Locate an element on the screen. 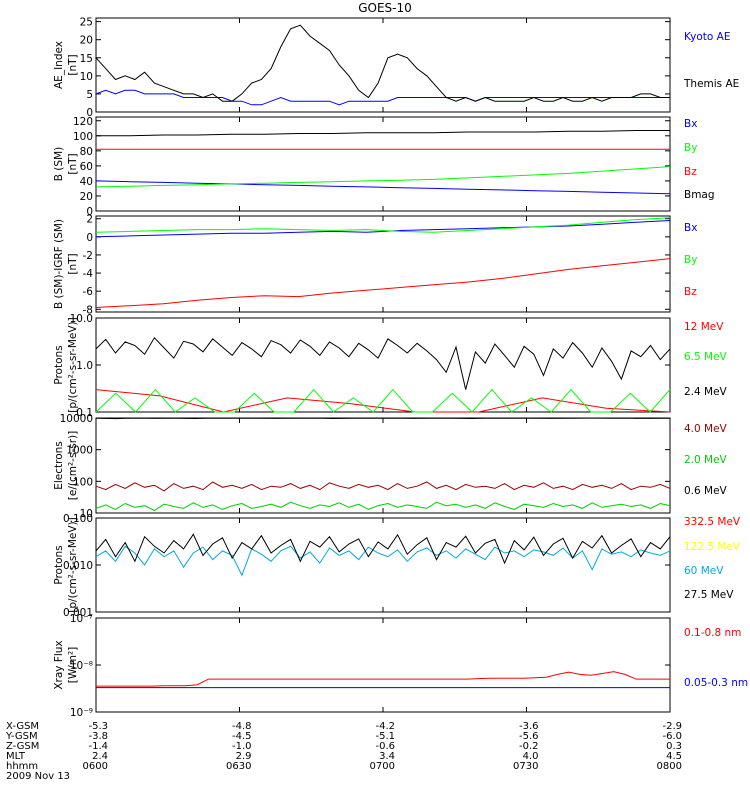 The width and height of the screenshot is (750, 800). series-label-electrons-1: 2.0 MeV is located at coordinates (706, 460).